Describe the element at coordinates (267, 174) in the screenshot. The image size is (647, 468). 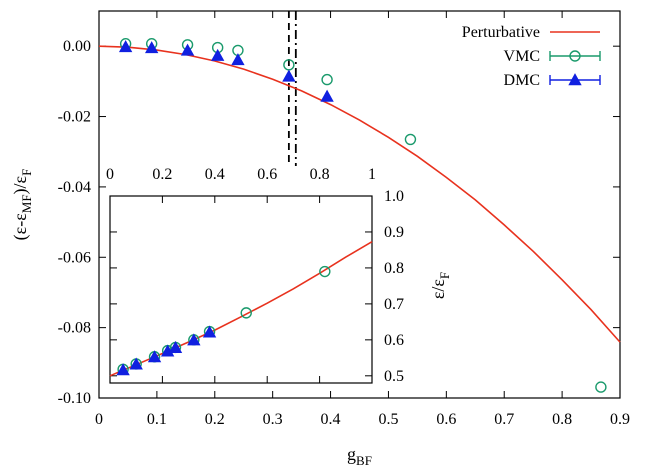
I see `inset-x-tick-label: 0.6` at that location.